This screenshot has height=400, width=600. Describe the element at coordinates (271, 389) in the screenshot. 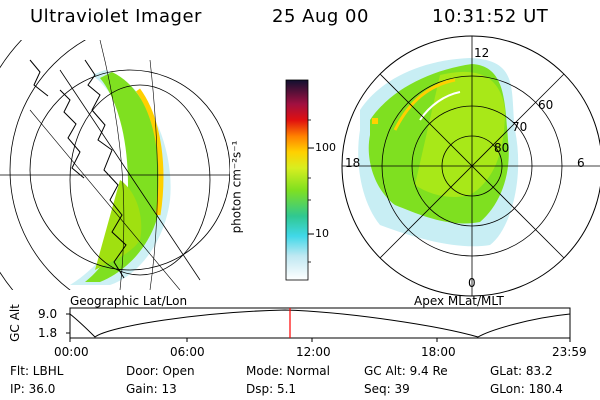

I see `dsp-status: Dsp: 5.1` at that location.